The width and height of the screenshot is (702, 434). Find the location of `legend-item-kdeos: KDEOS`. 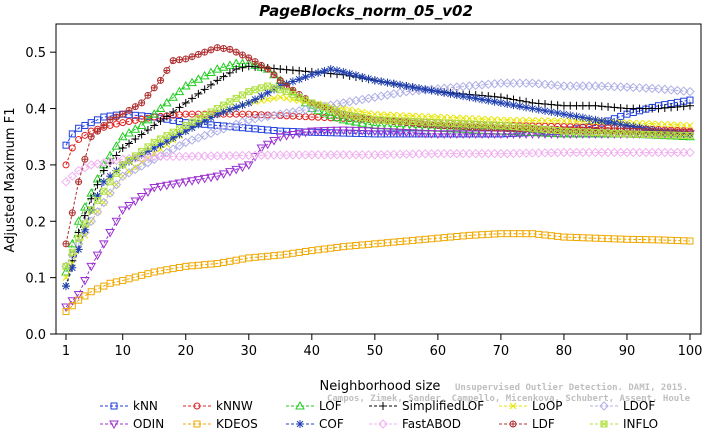

legend-item-kdeos: KDEOS is located at coordinates (220, 424).